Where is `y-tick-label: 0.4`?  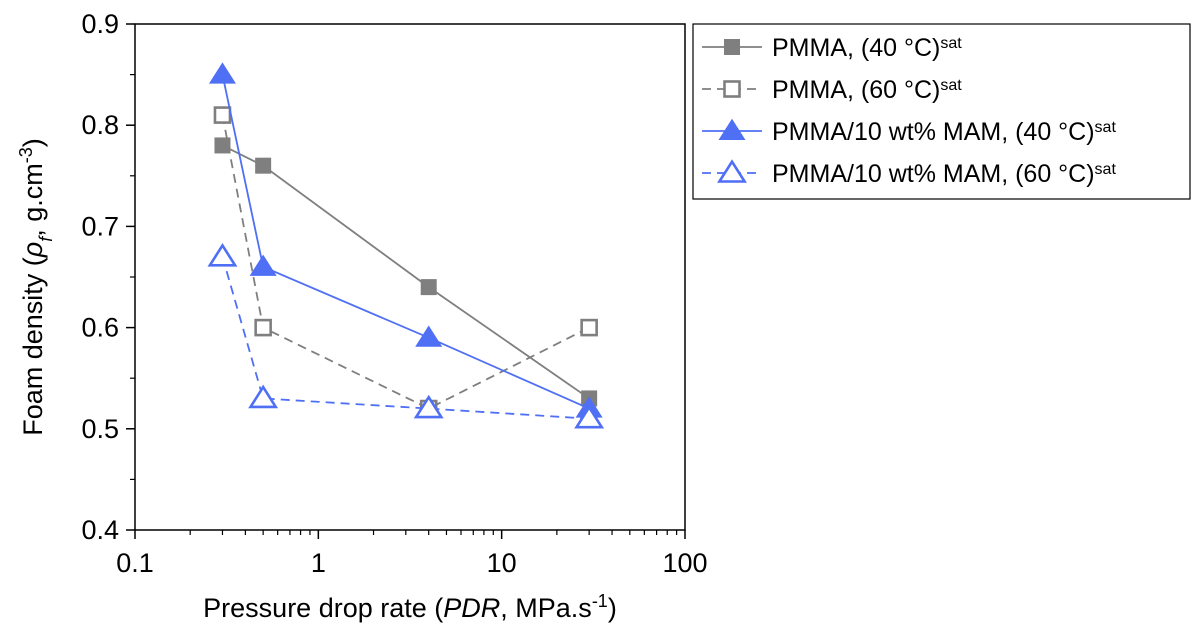 y-tick-label: 0.4 is located at coordinates (100, 530).